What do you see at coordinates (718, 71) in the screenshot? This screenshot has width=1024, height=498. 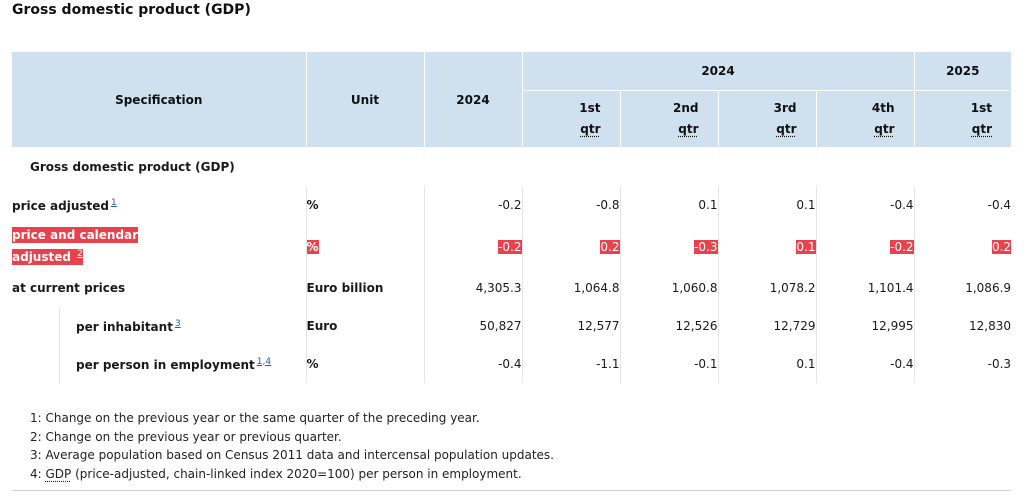 I see `header-group-2024: 2024` at bounding box center [718, 71].